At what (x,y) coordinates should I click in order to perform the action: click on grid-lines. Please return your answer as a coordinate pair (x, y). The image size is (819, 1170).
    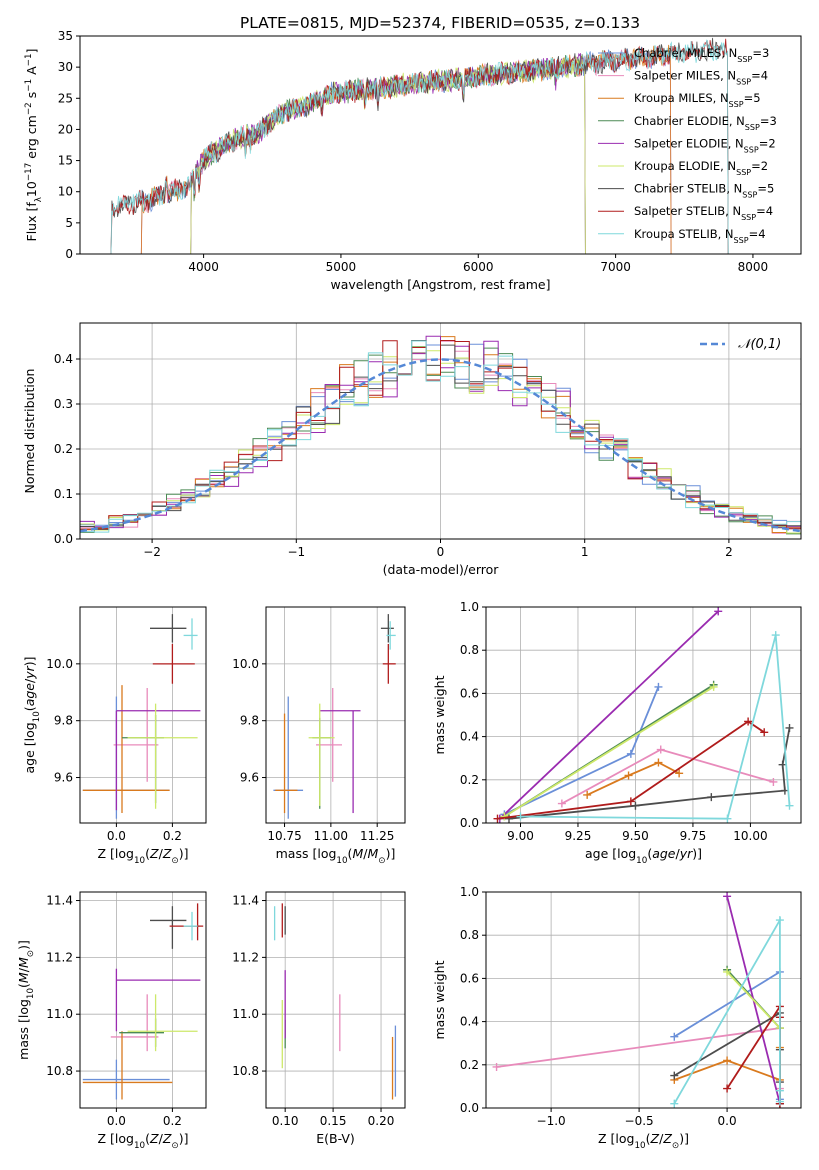
    Looking at the image, I should click on (335, 1000).